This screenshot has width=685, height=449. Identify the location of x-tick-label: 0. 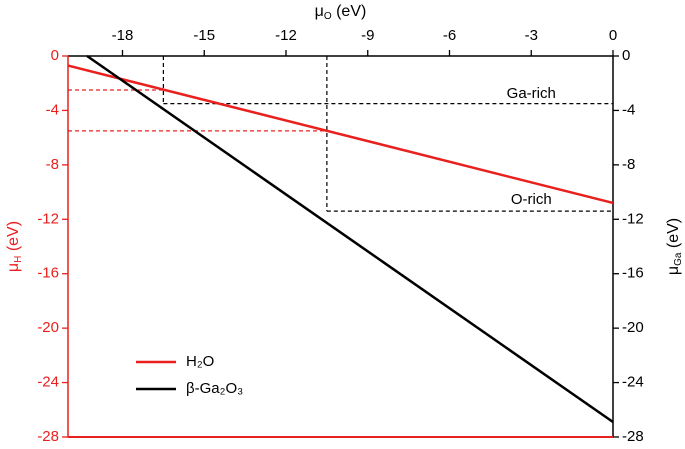
(613, 35).